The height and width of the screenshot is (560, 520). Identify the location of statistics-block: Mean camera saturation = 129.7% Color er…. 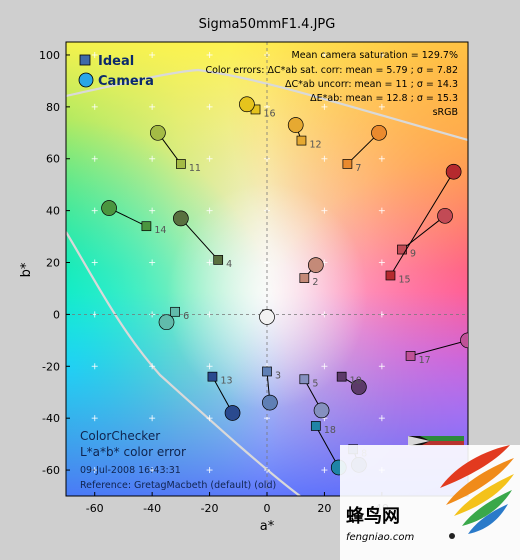
(331, 84).